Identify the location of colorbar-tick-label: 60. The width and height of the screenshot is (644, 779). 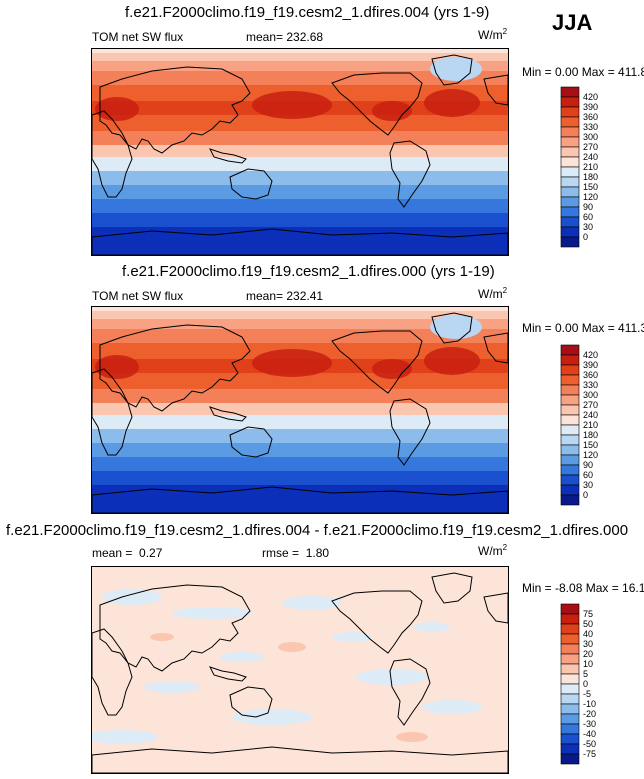
(588, 475).